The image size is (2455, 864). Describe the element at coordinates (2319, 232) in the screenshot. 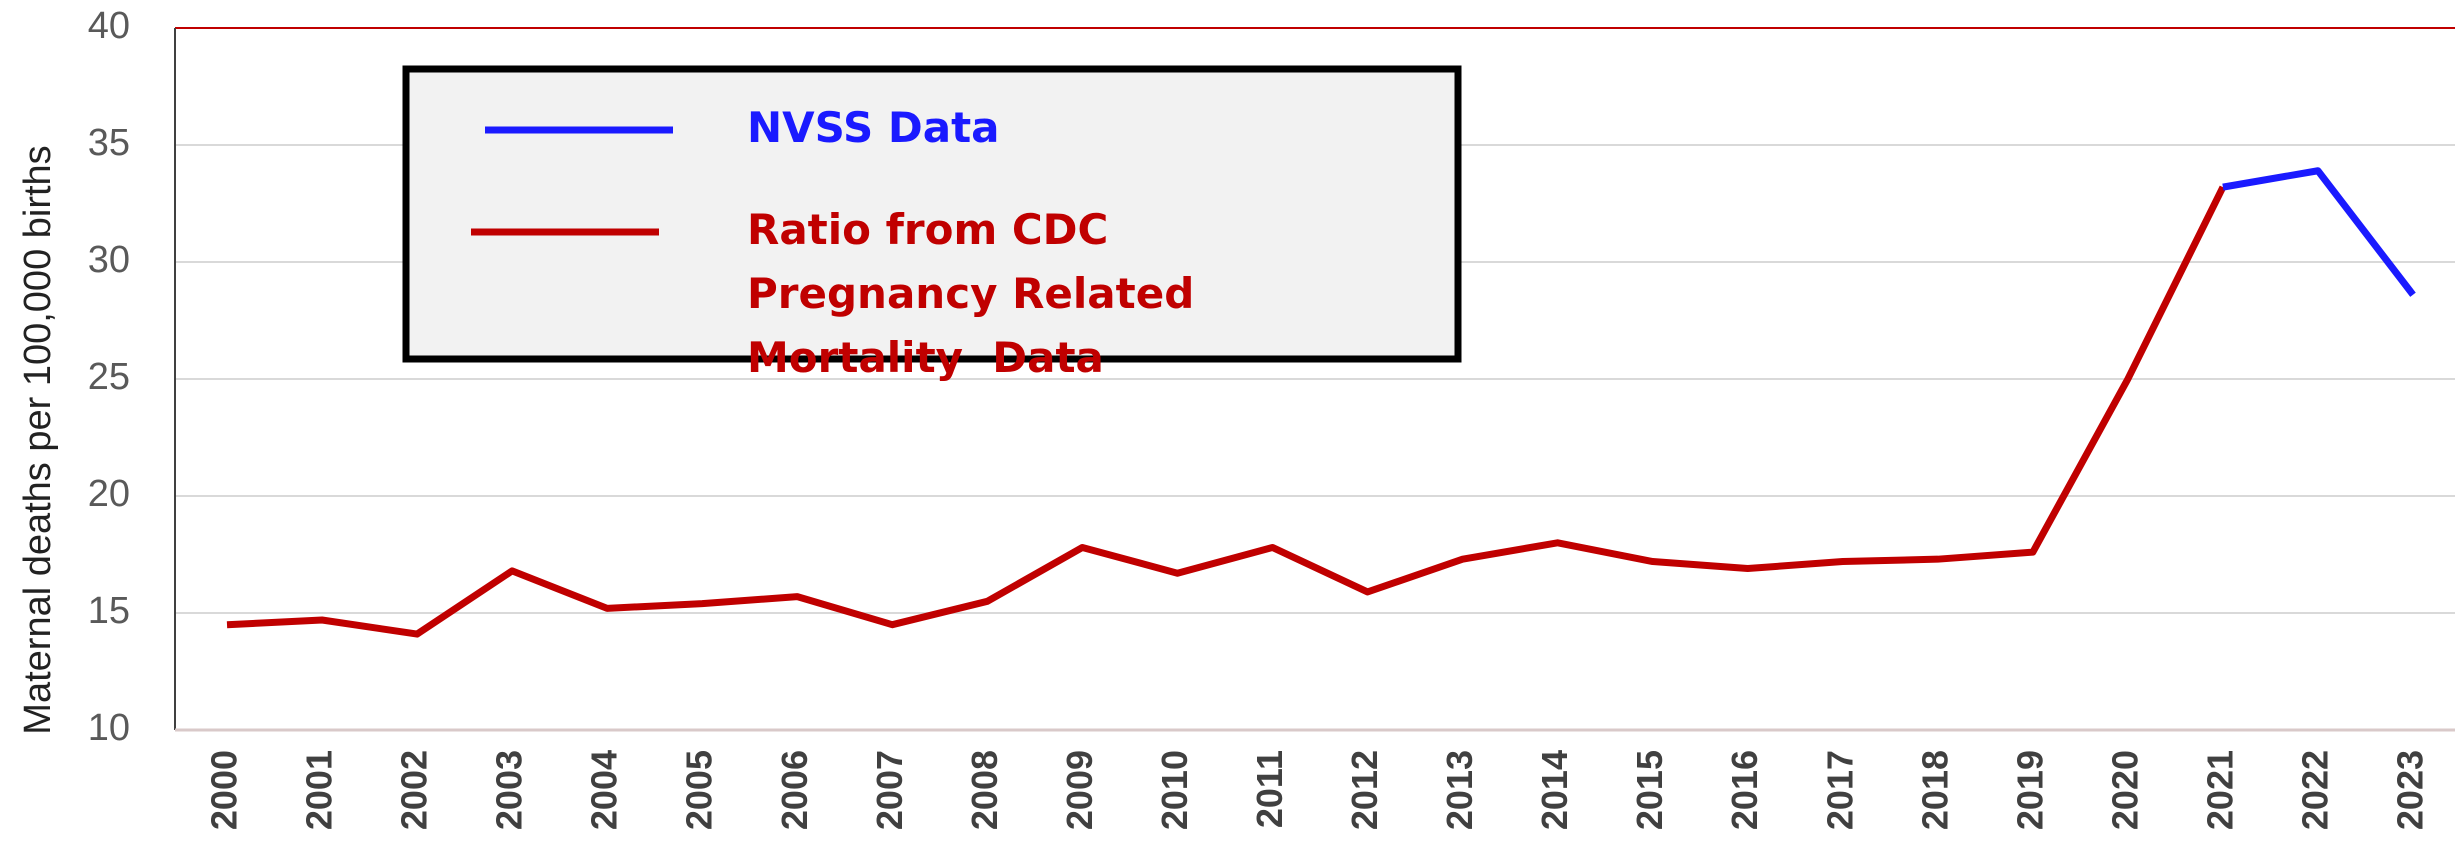

I see `series-line` at that location.